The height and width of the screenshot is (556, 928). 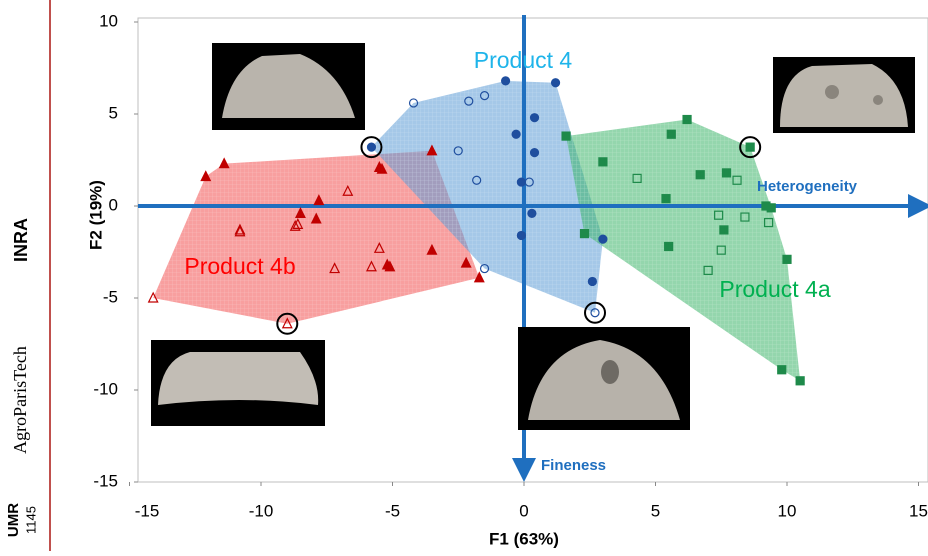 I want to click on y-tick-label: 5, so click(x=113, y=112).